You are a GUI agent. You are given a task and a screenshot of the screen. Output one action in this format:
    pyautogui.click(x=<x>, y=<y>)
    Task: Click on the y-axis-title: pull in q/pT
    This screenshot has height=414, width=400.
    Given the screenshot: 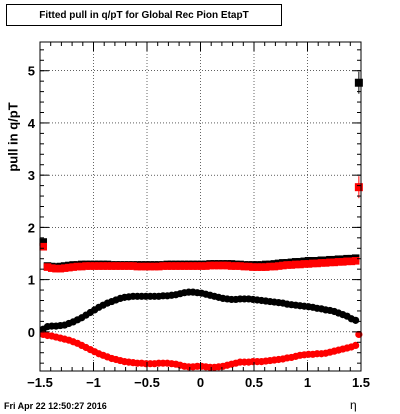 What is the action you would take?
    pyautogui.click(x=13, y=136)
    